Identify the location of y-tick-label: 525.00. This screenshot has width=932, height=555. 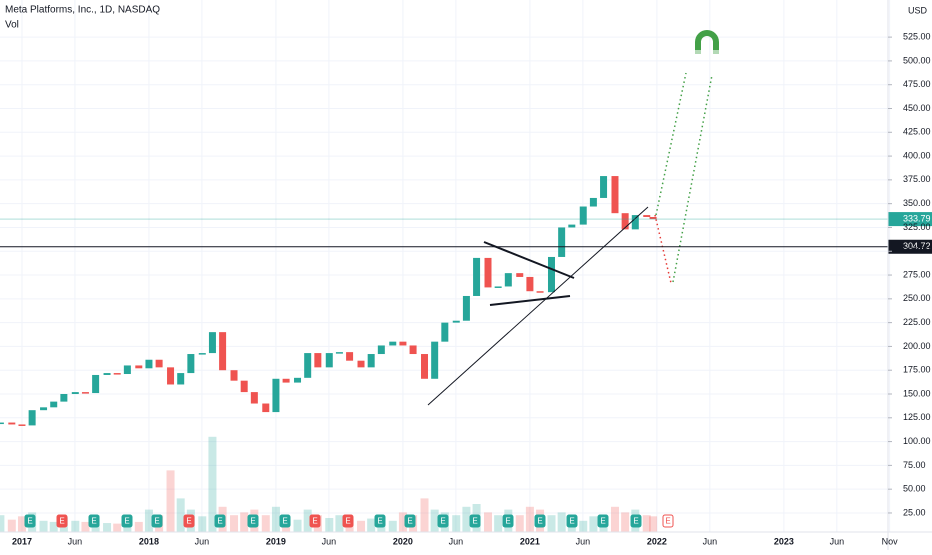
(917, 36).